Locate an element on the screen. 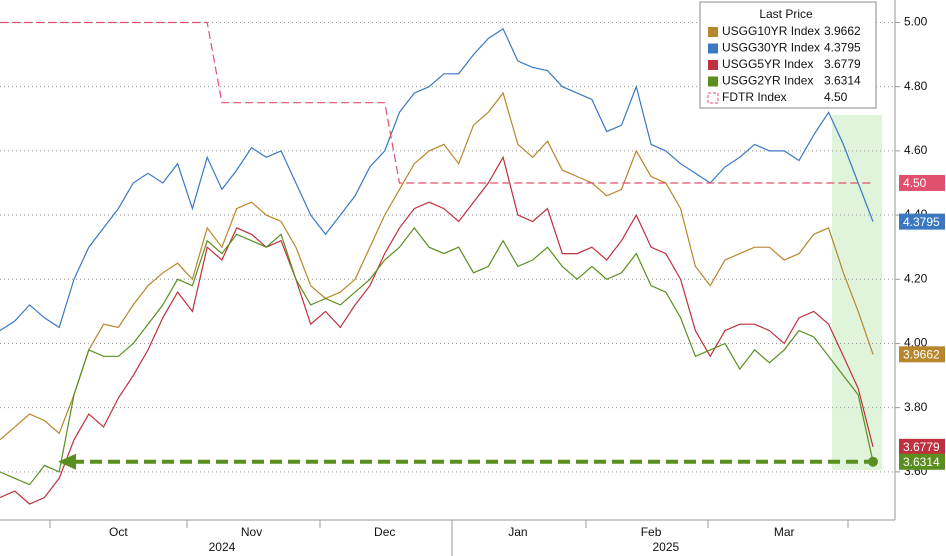 The height and width of the screenshot is (556, 946). highlight-region is located at coordinates (857, 292).